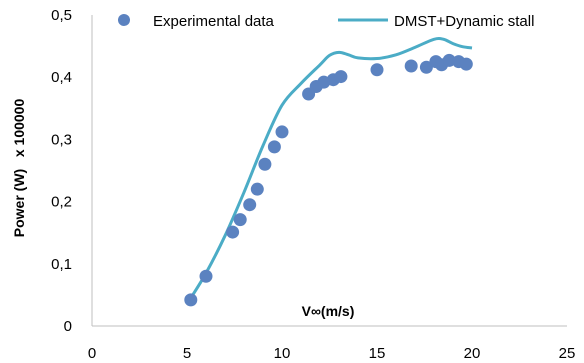  I want to click on y-tick-label: 0, so click(68, 326).